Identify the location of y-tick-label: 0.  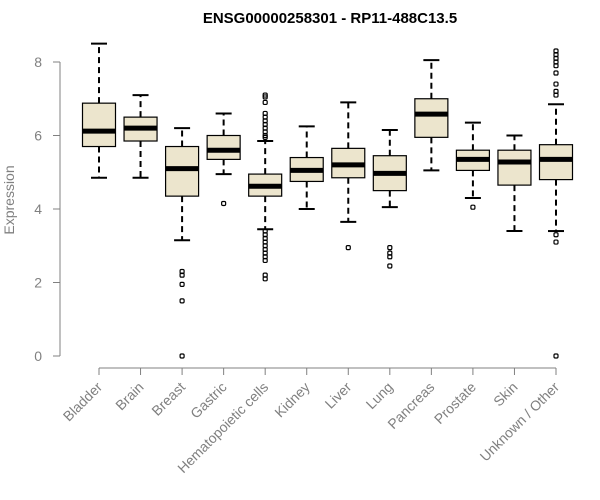
(38, 356).